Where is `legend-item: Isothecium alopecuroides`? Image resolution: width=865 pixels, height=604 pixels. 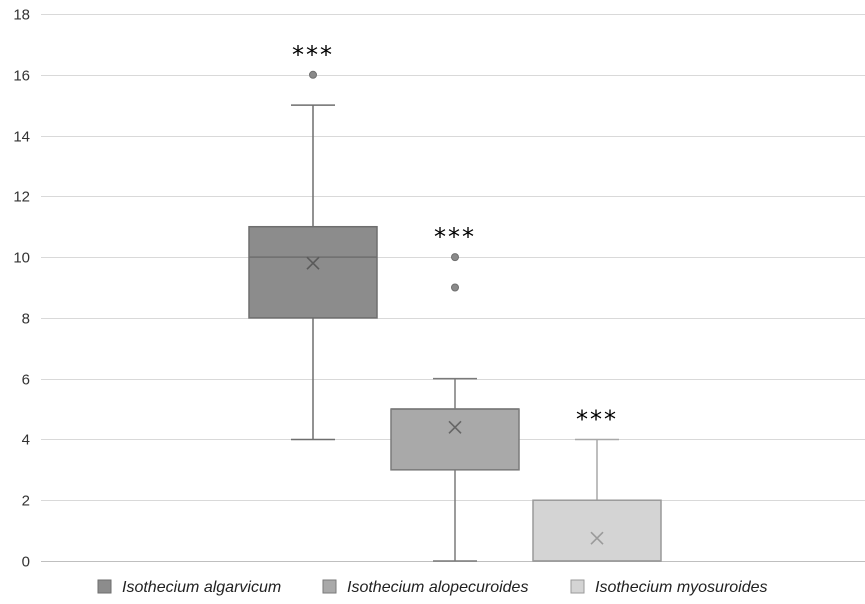 legend-item: Isothecium alopecuroides is located at coordinates (425, 587).